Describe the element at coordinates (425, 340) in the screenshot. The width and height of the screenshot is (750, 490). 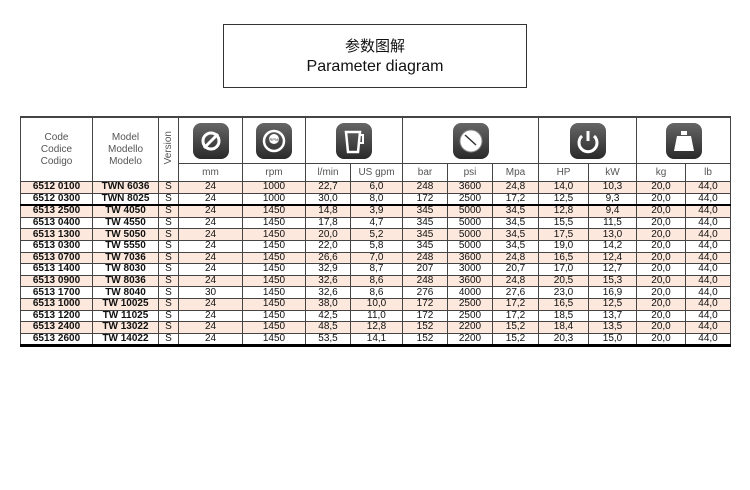
I see `table-cell: 152` at that location.